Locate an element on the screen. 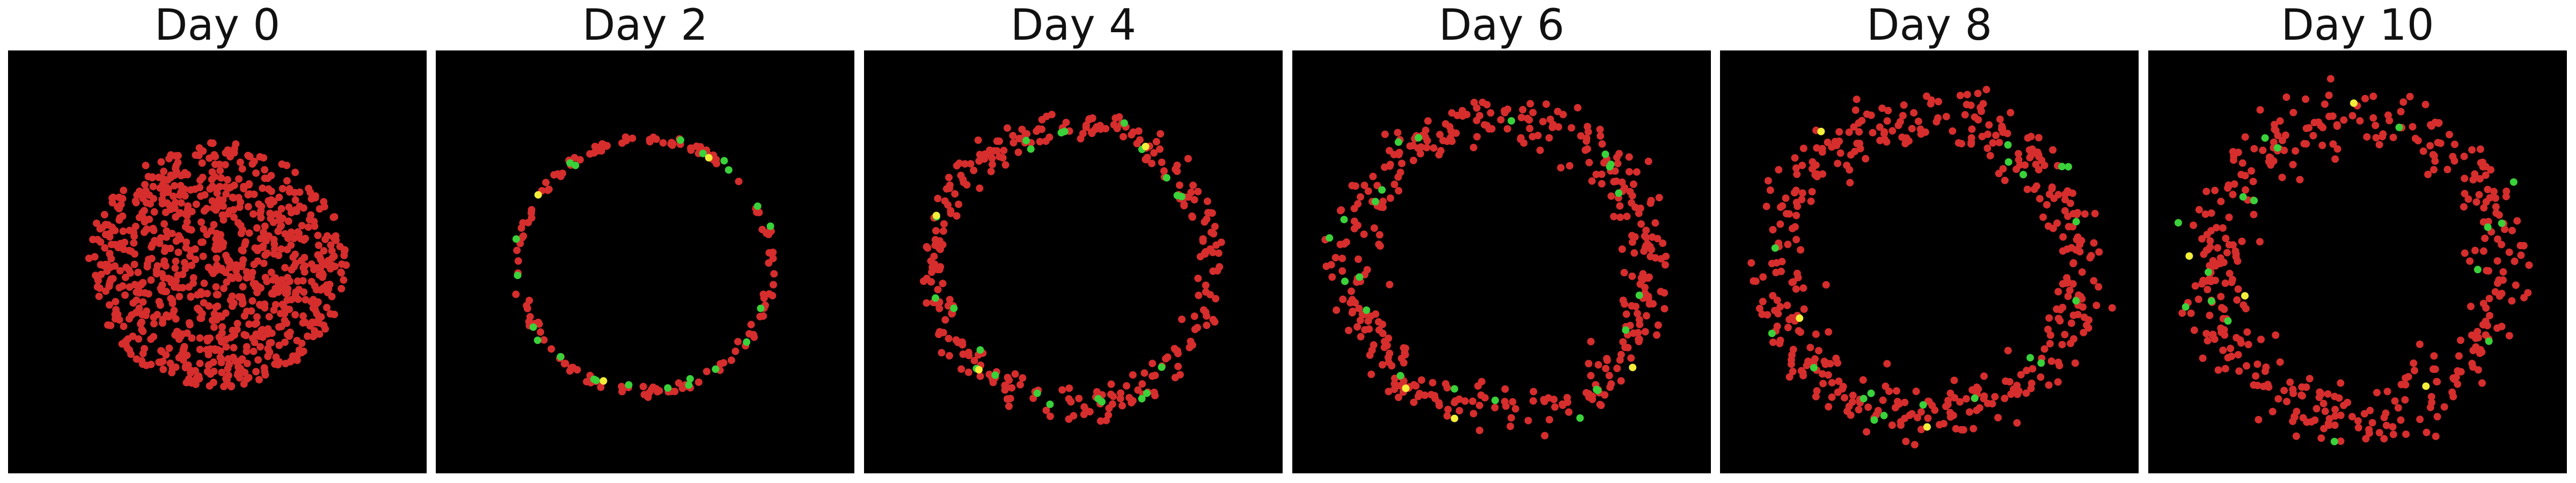 The image size is (2576, 483). cell-scatter is located at coordinates (645, 267).